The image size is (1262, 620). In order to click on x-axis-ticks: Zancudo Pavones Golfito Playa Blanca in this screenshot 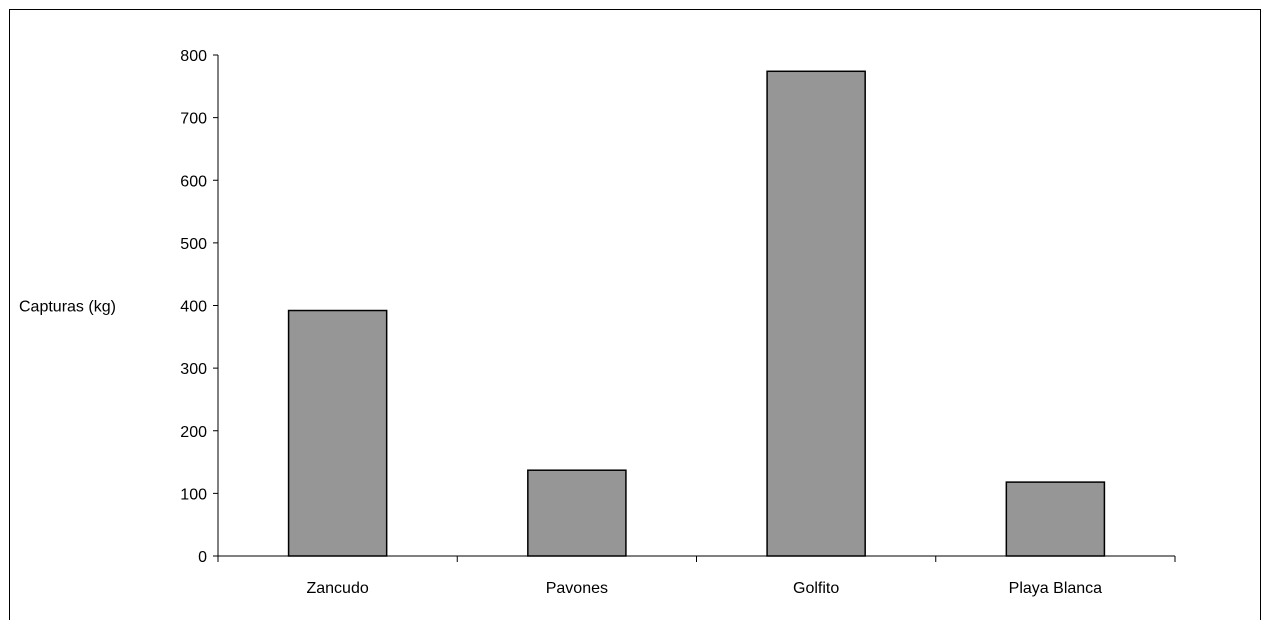, I will do `click(696, 576)`.